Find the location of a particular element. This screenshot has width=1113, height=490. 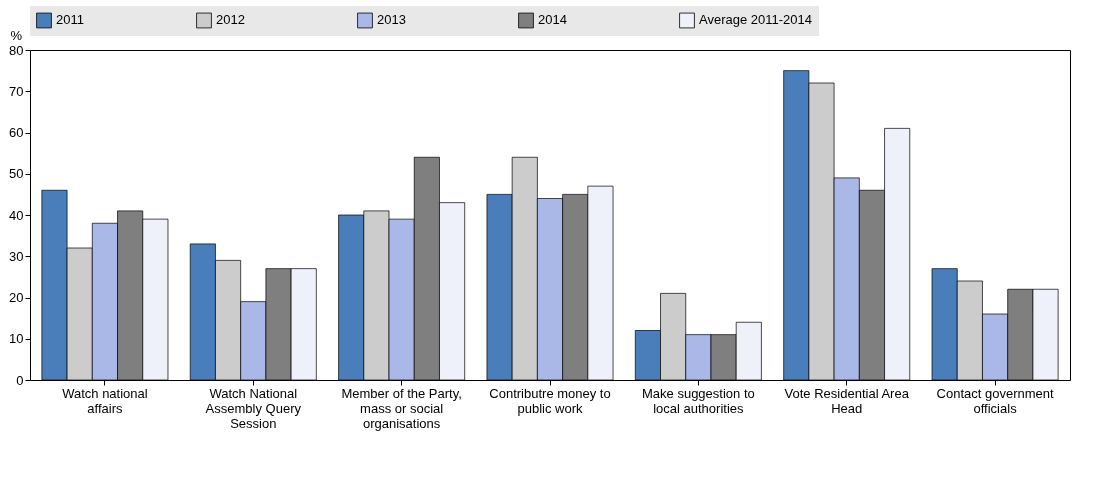

x-tick-label: Watch National Assembly Query Session is located at coordinates (253, 408).